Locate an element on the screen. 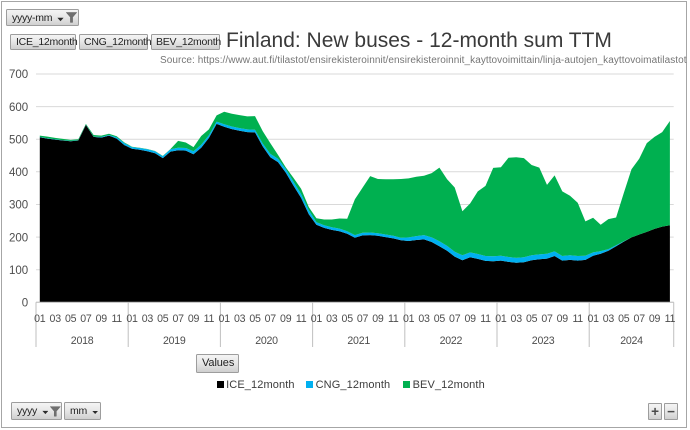 The height and width of the screenshot is (430, 690). svg-text: 300 is located at coordinates (18, 206).